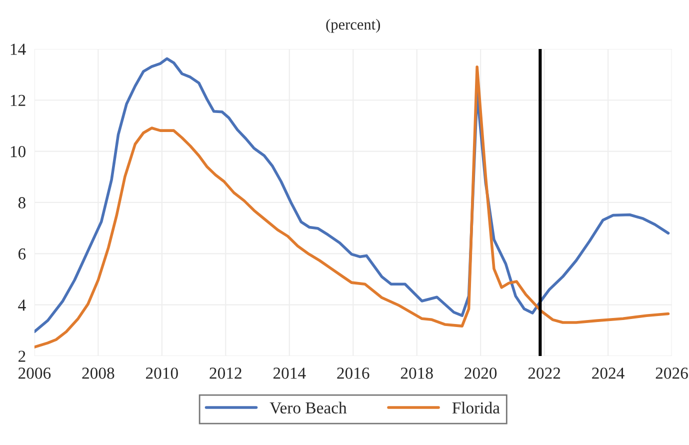 This screenshot has width=689, height=445. I want to click on x-tick-label: 2010, so click(162, 373).